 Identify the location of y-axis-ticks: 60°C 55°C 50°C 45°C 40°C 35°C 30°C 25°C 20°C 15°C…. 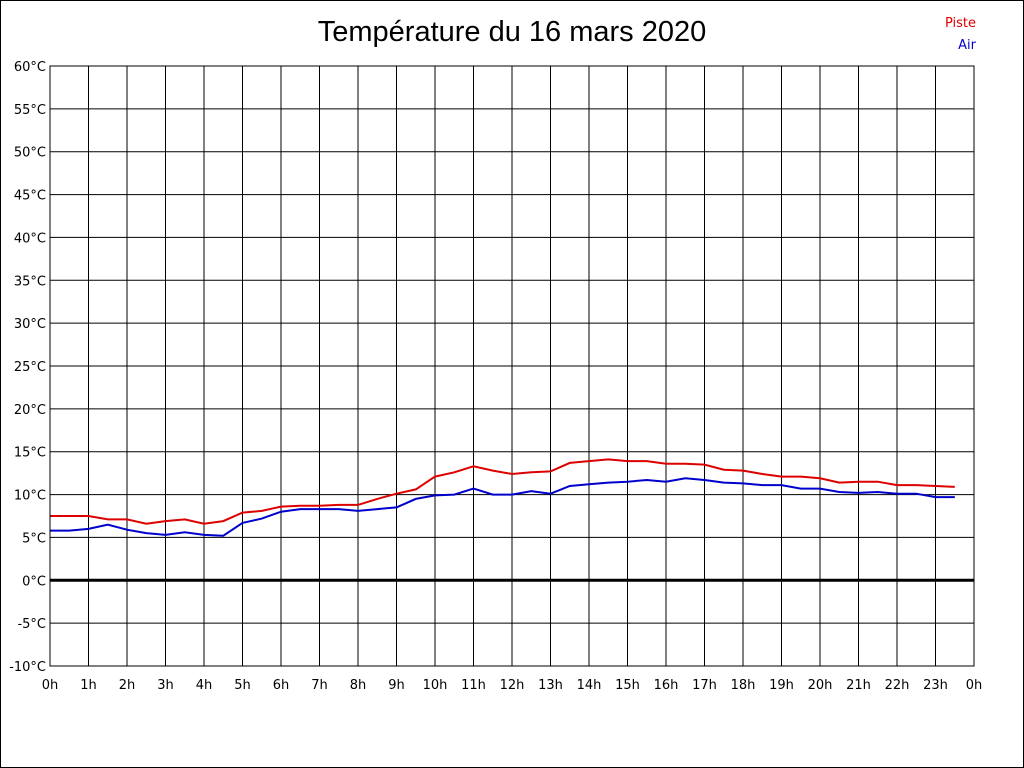
(27, 367).